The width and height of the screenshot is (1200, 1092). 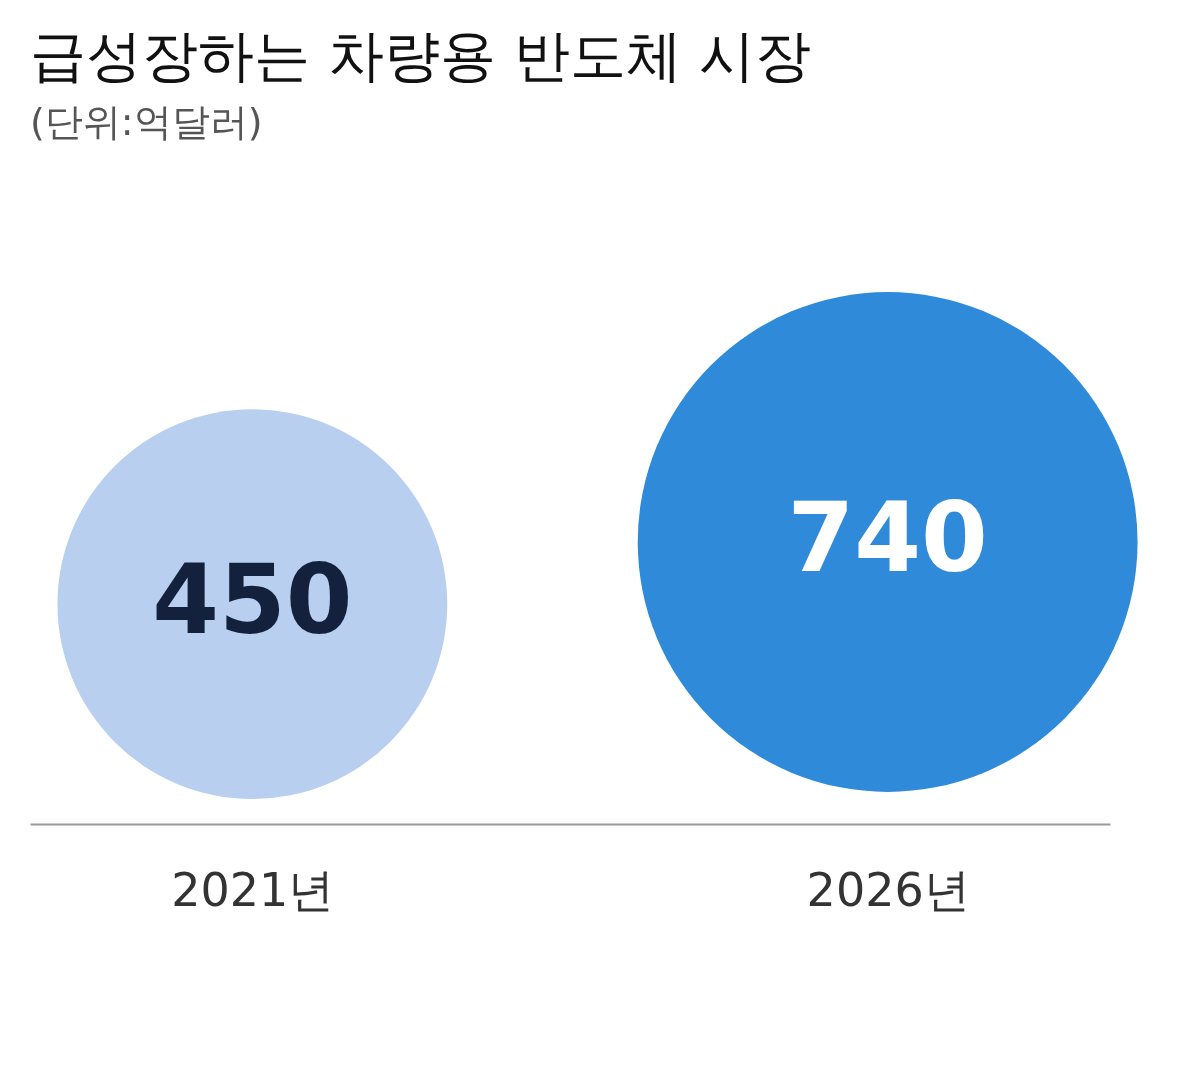 What do you see at coordinates (887, 538) in the screenshot?
I see `data-label: 740` at bounding box center [887, 538].